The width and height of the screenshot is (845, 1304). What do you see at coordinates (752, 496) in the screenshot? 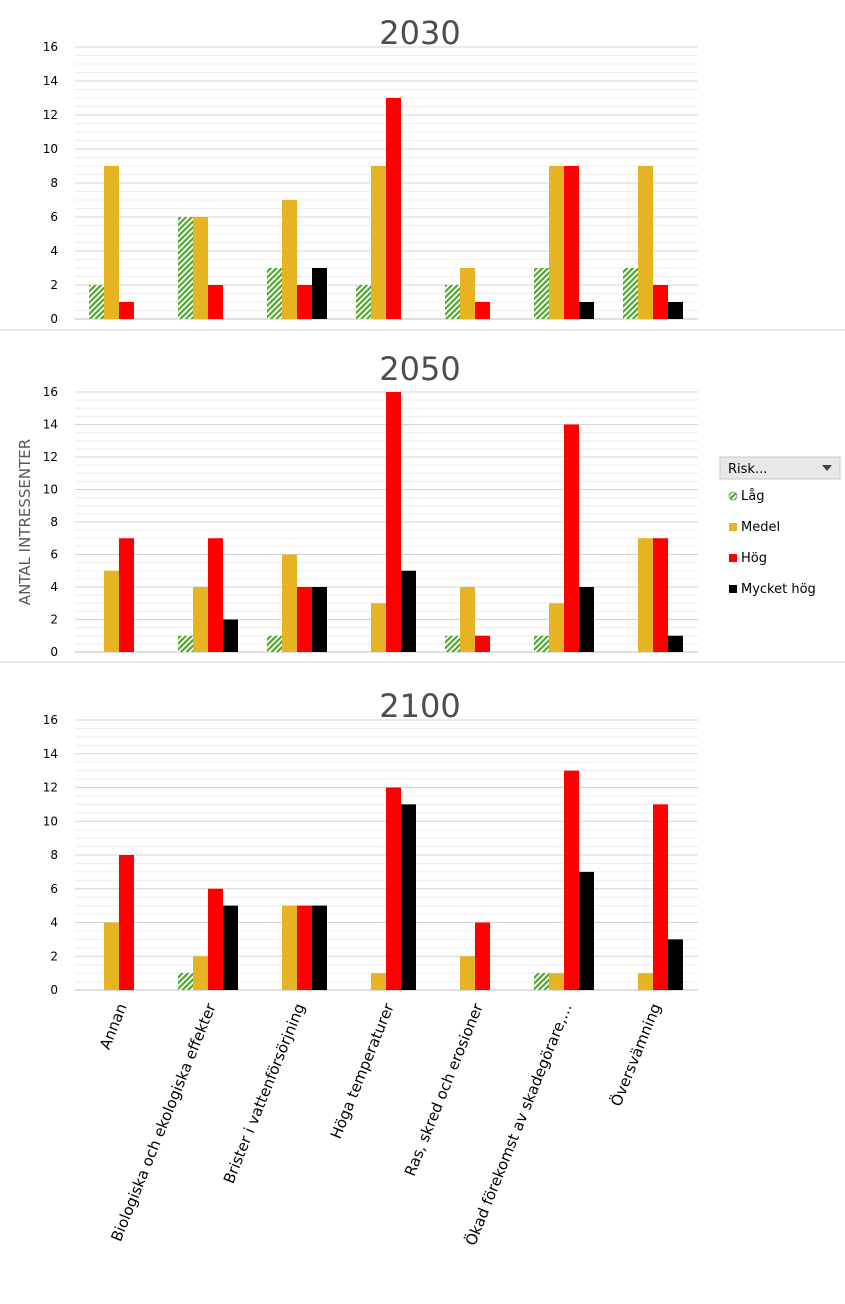
I see `legend-label: Låg` at bounding box center [752, 496].